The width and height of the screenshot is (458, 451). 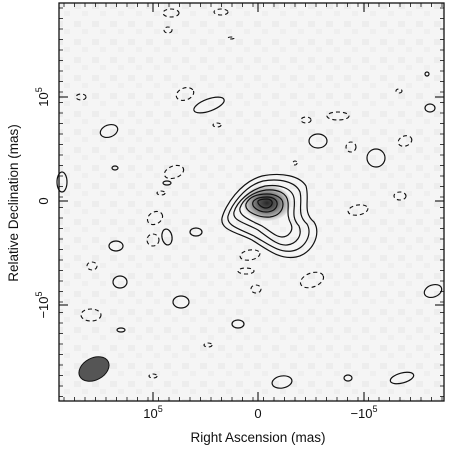 I want to click on source-emission, so click(x=267, y=203).